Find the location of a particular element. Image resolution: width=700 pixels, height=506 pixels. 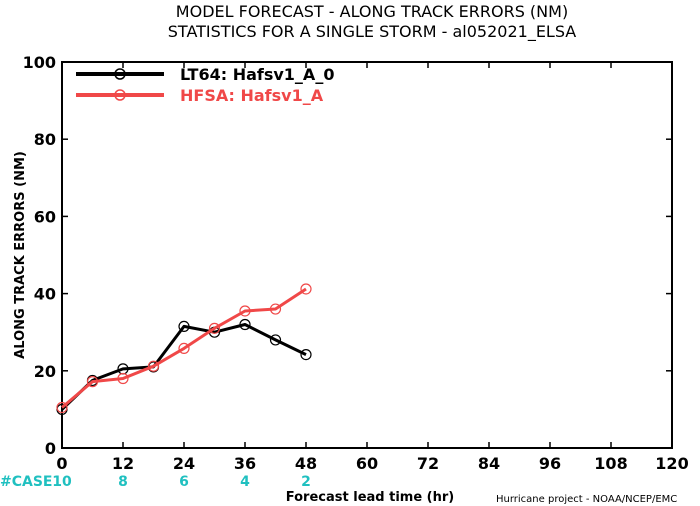

series-line-hfsa is located at coordinates (184, 348).